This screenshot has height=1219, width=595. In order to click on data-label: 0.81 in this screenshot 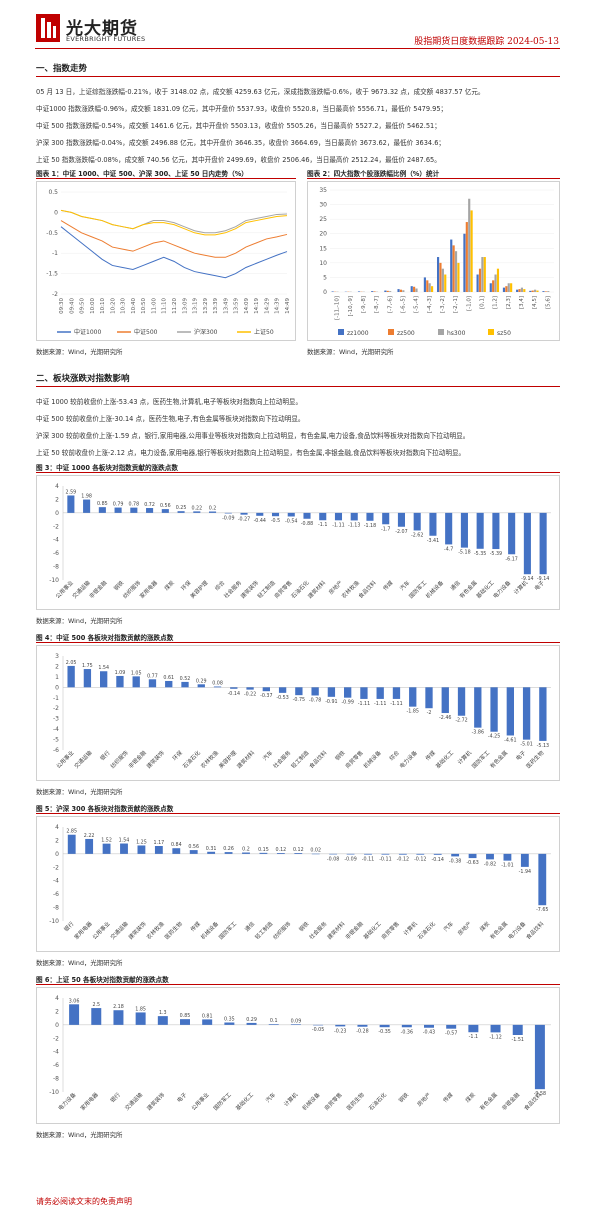, I will do `click(207, 1016)`.